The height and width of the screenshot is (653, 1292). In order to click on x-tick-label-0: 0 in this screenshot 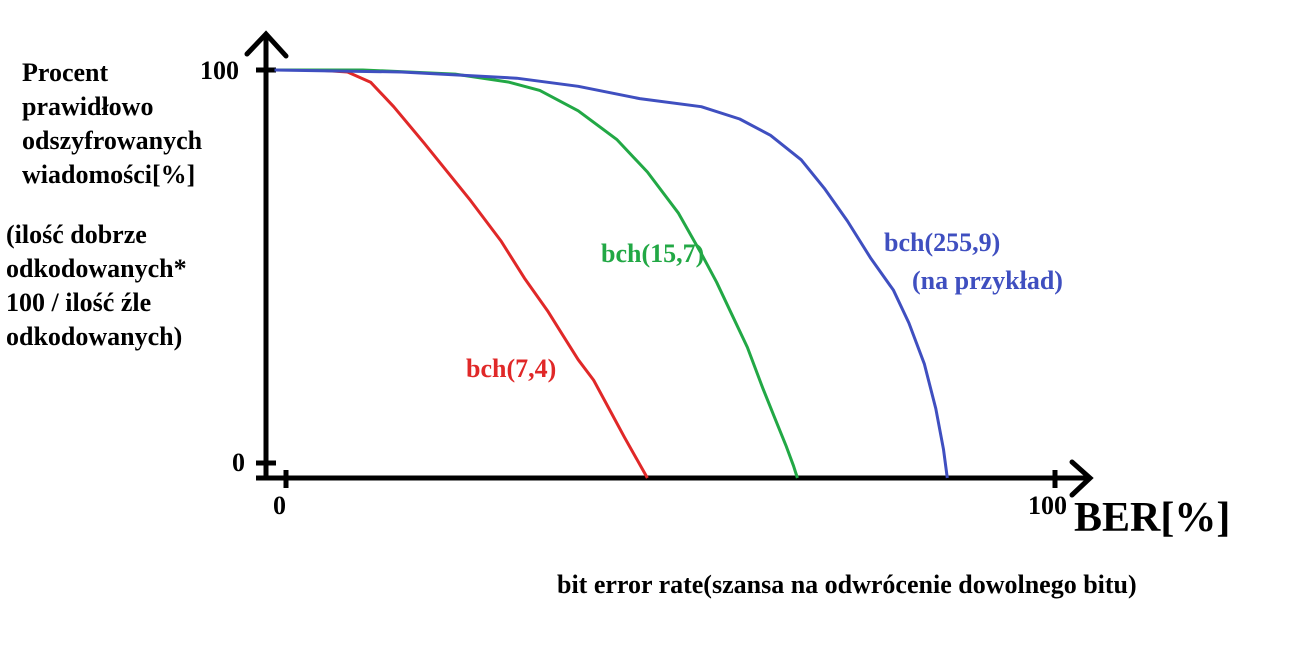, I will do `click(279, 505)`.